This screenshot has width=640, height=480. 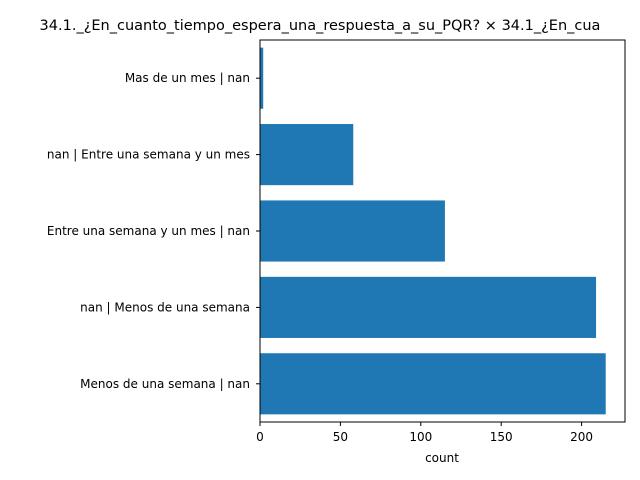 What do you see at coordinates (187, 78) in the screenshot?
I see `y-tick-label: Mas de un mes | nan` at bounding box center [187, 78].